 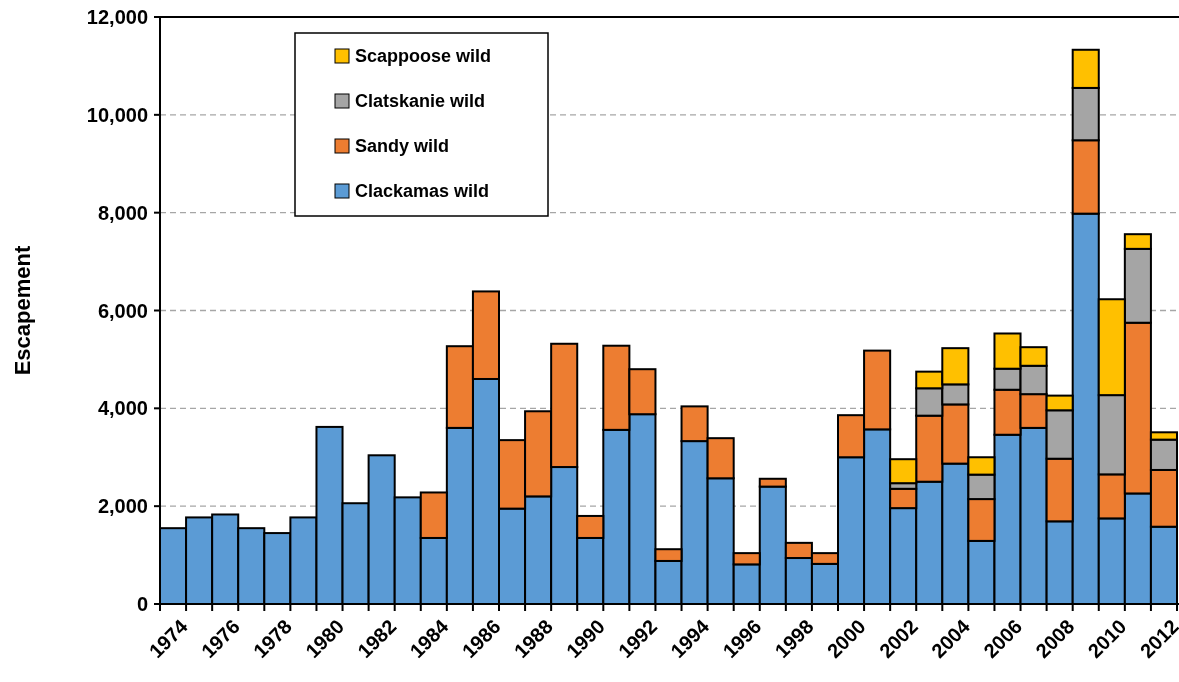 I want to click on y-tick-label: 12,000, so click(x=117, y=17).